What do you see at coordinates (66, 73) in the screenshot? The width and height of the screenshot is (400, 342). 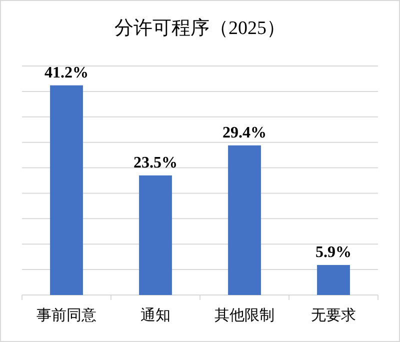 I see `data-label: 41.2%` at bounding box center [66, 73].